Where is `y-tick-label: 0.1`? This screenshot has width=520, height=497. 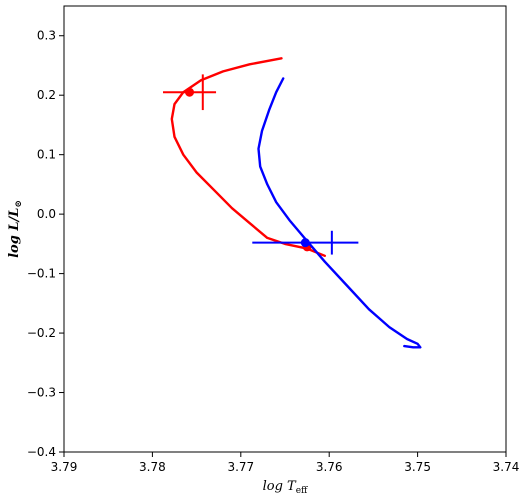 y-tick-label: 0.1 is located at coordinates (46, 155).